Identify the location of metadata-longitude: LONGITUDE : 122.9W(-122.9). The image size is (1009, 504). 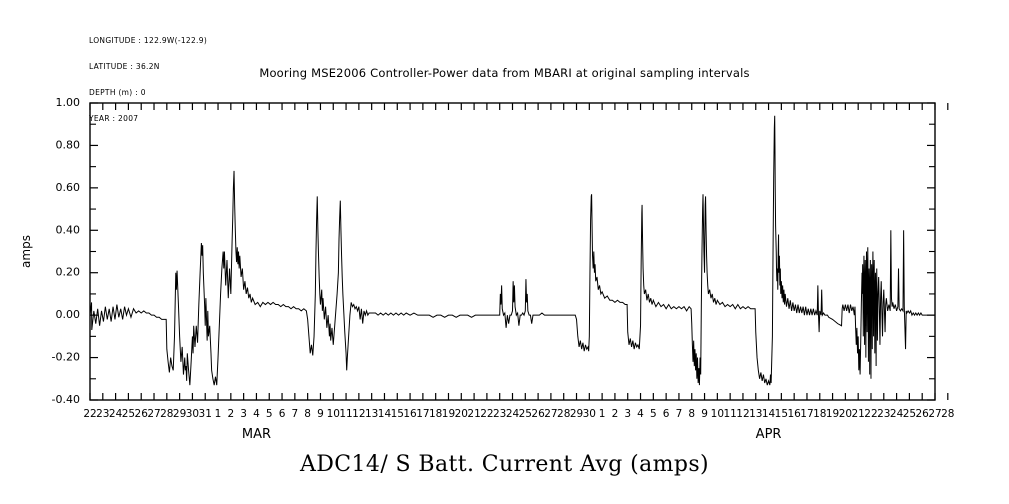
(148, 41).